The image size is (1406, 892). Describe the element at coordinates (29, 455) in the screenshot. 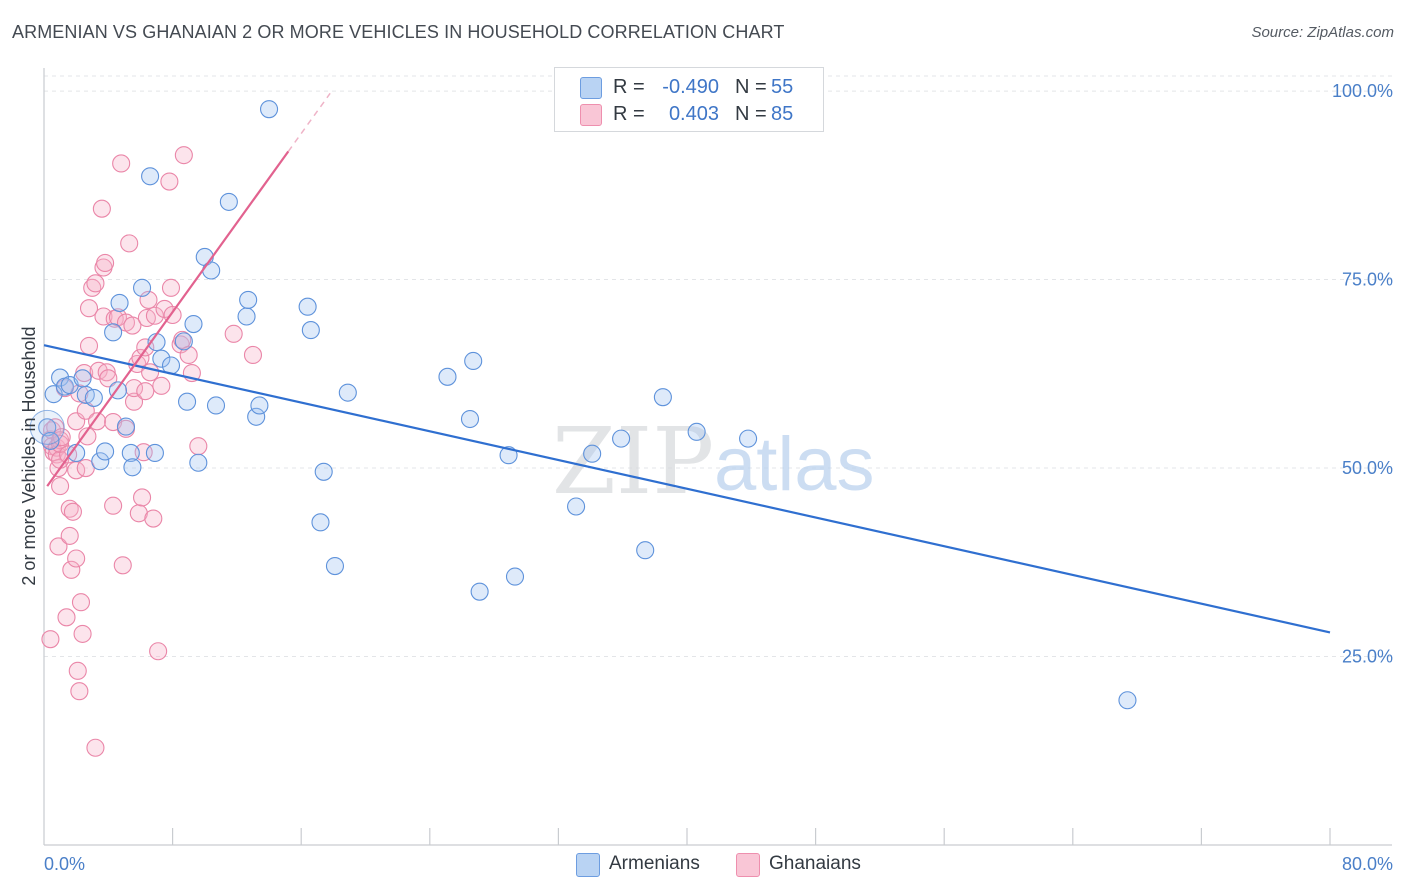

I see `y-axis-label: 2 or more Vehicles in Household` at that location.